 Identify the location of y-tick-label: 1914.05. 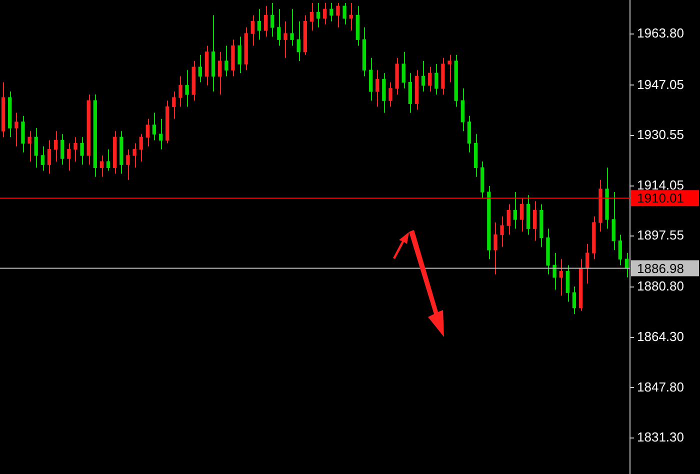
(660, 184).